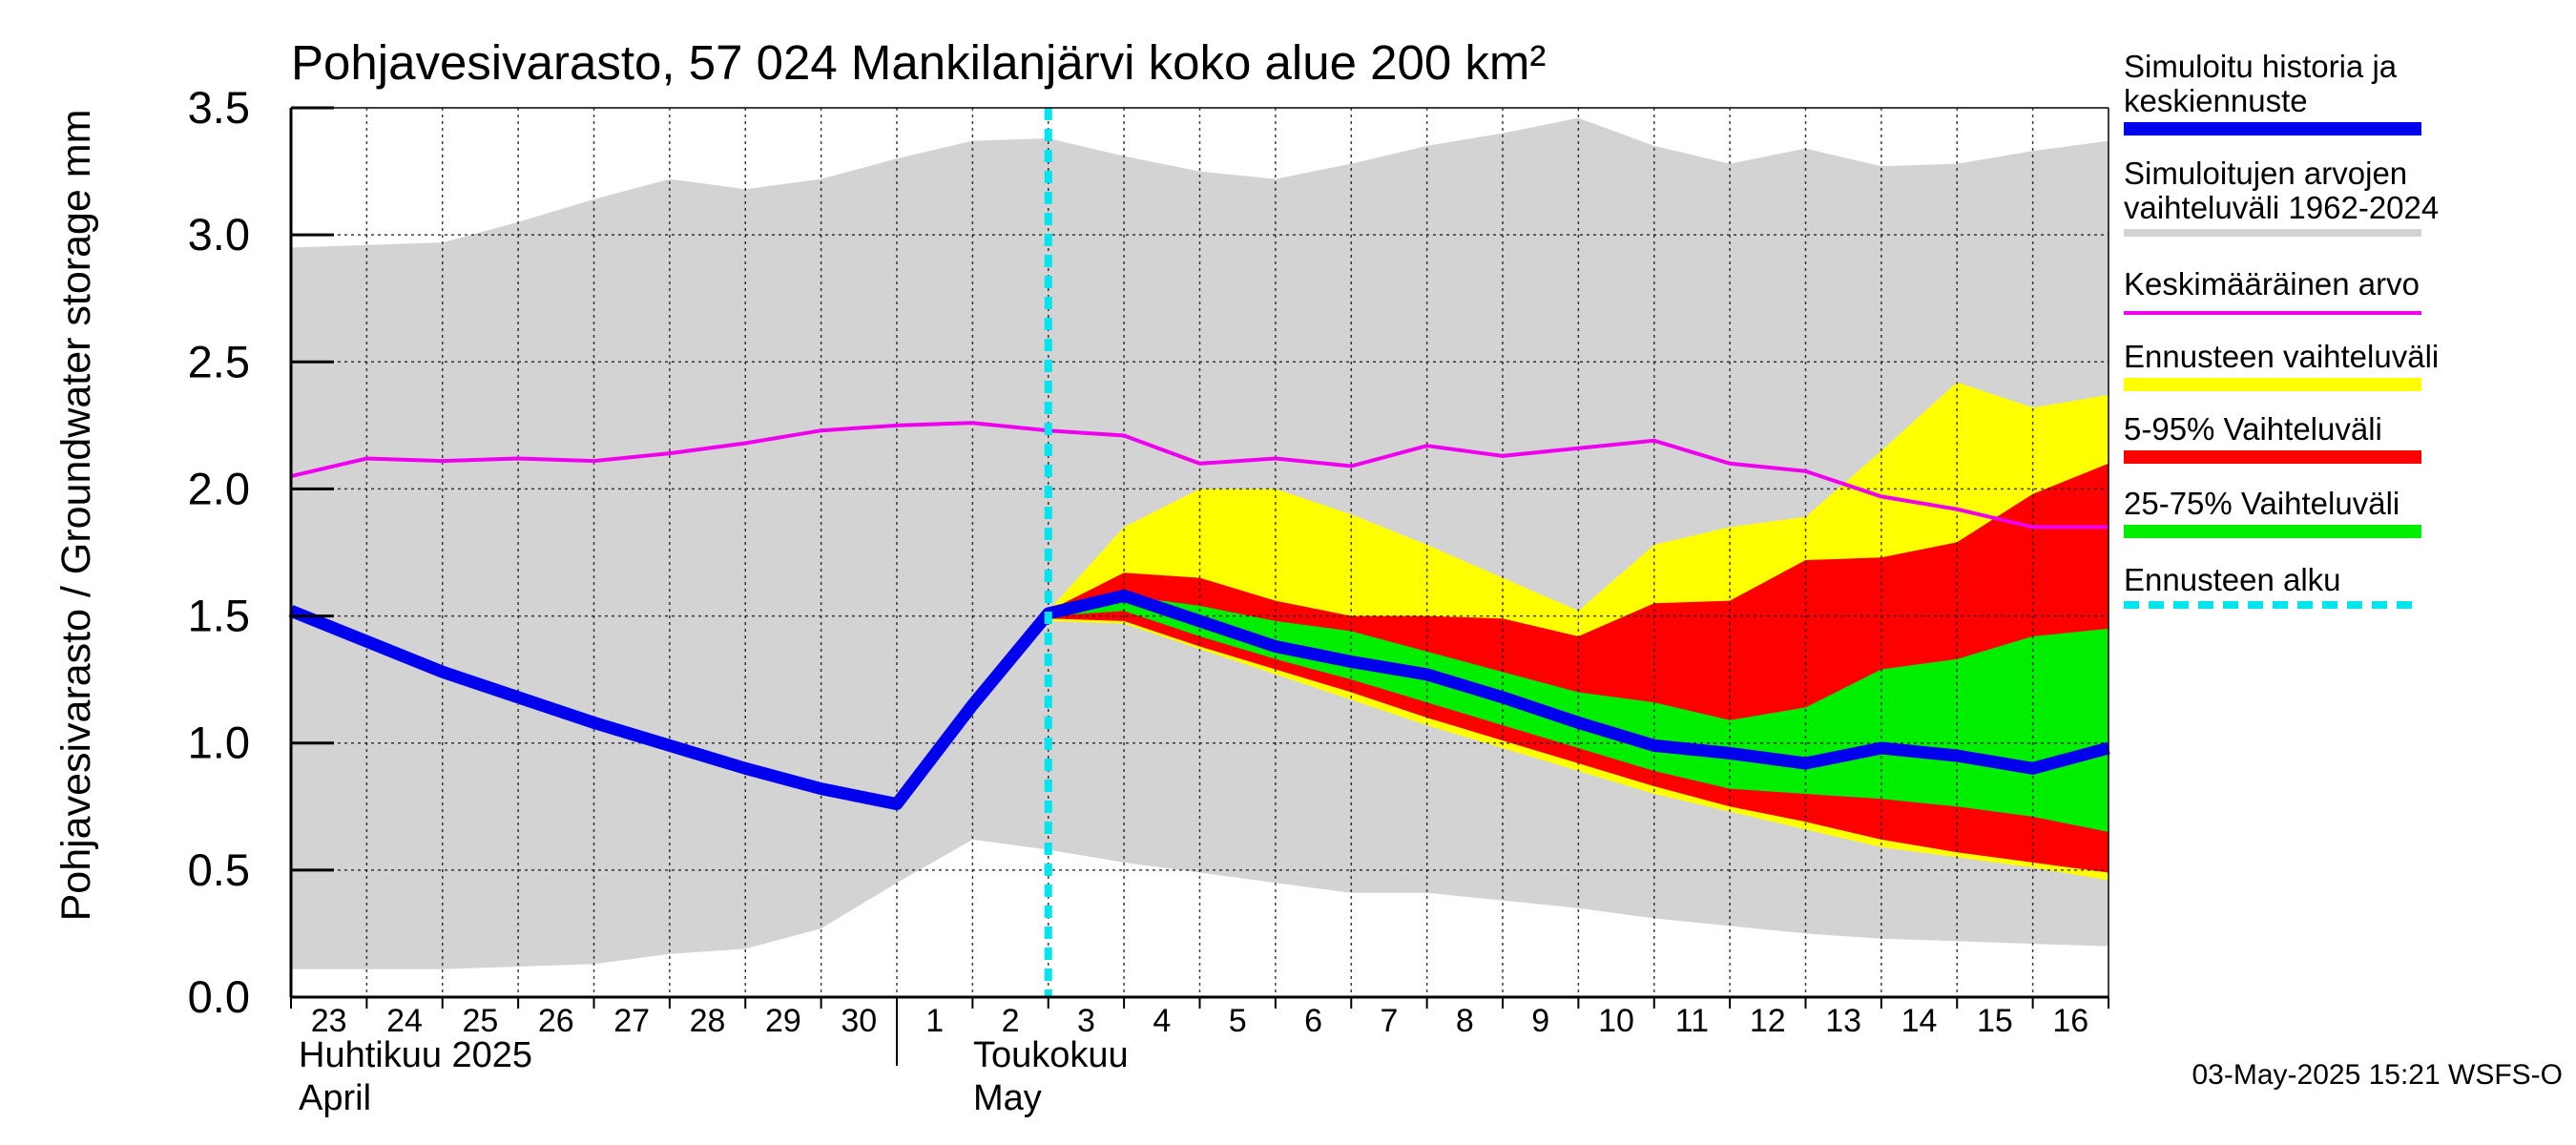  I want to click on legend-label: Keskimääräinen arvo, so click(2272, 284).